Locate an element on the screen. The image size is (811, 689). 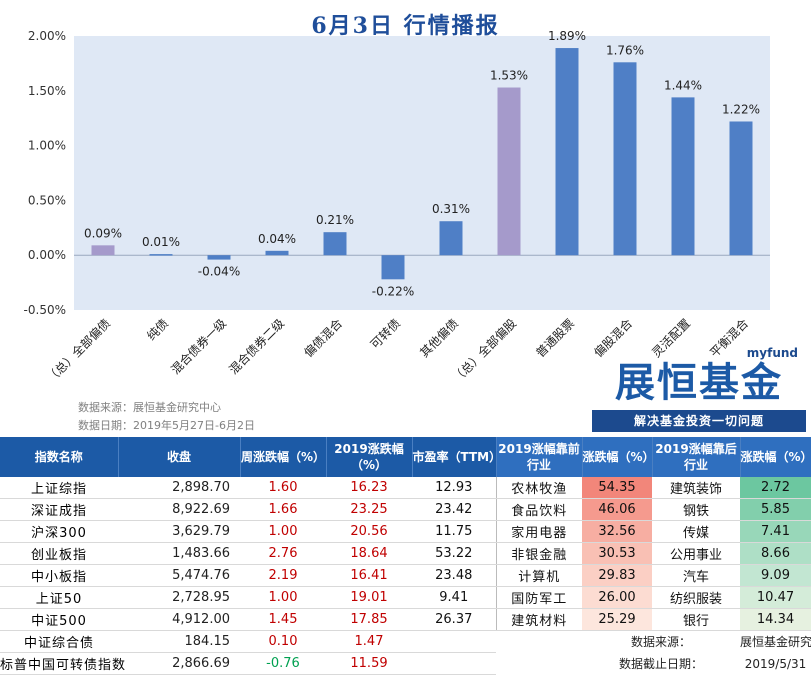
ytd-change-cell: 11.59 is located at coordinates (369, 663).